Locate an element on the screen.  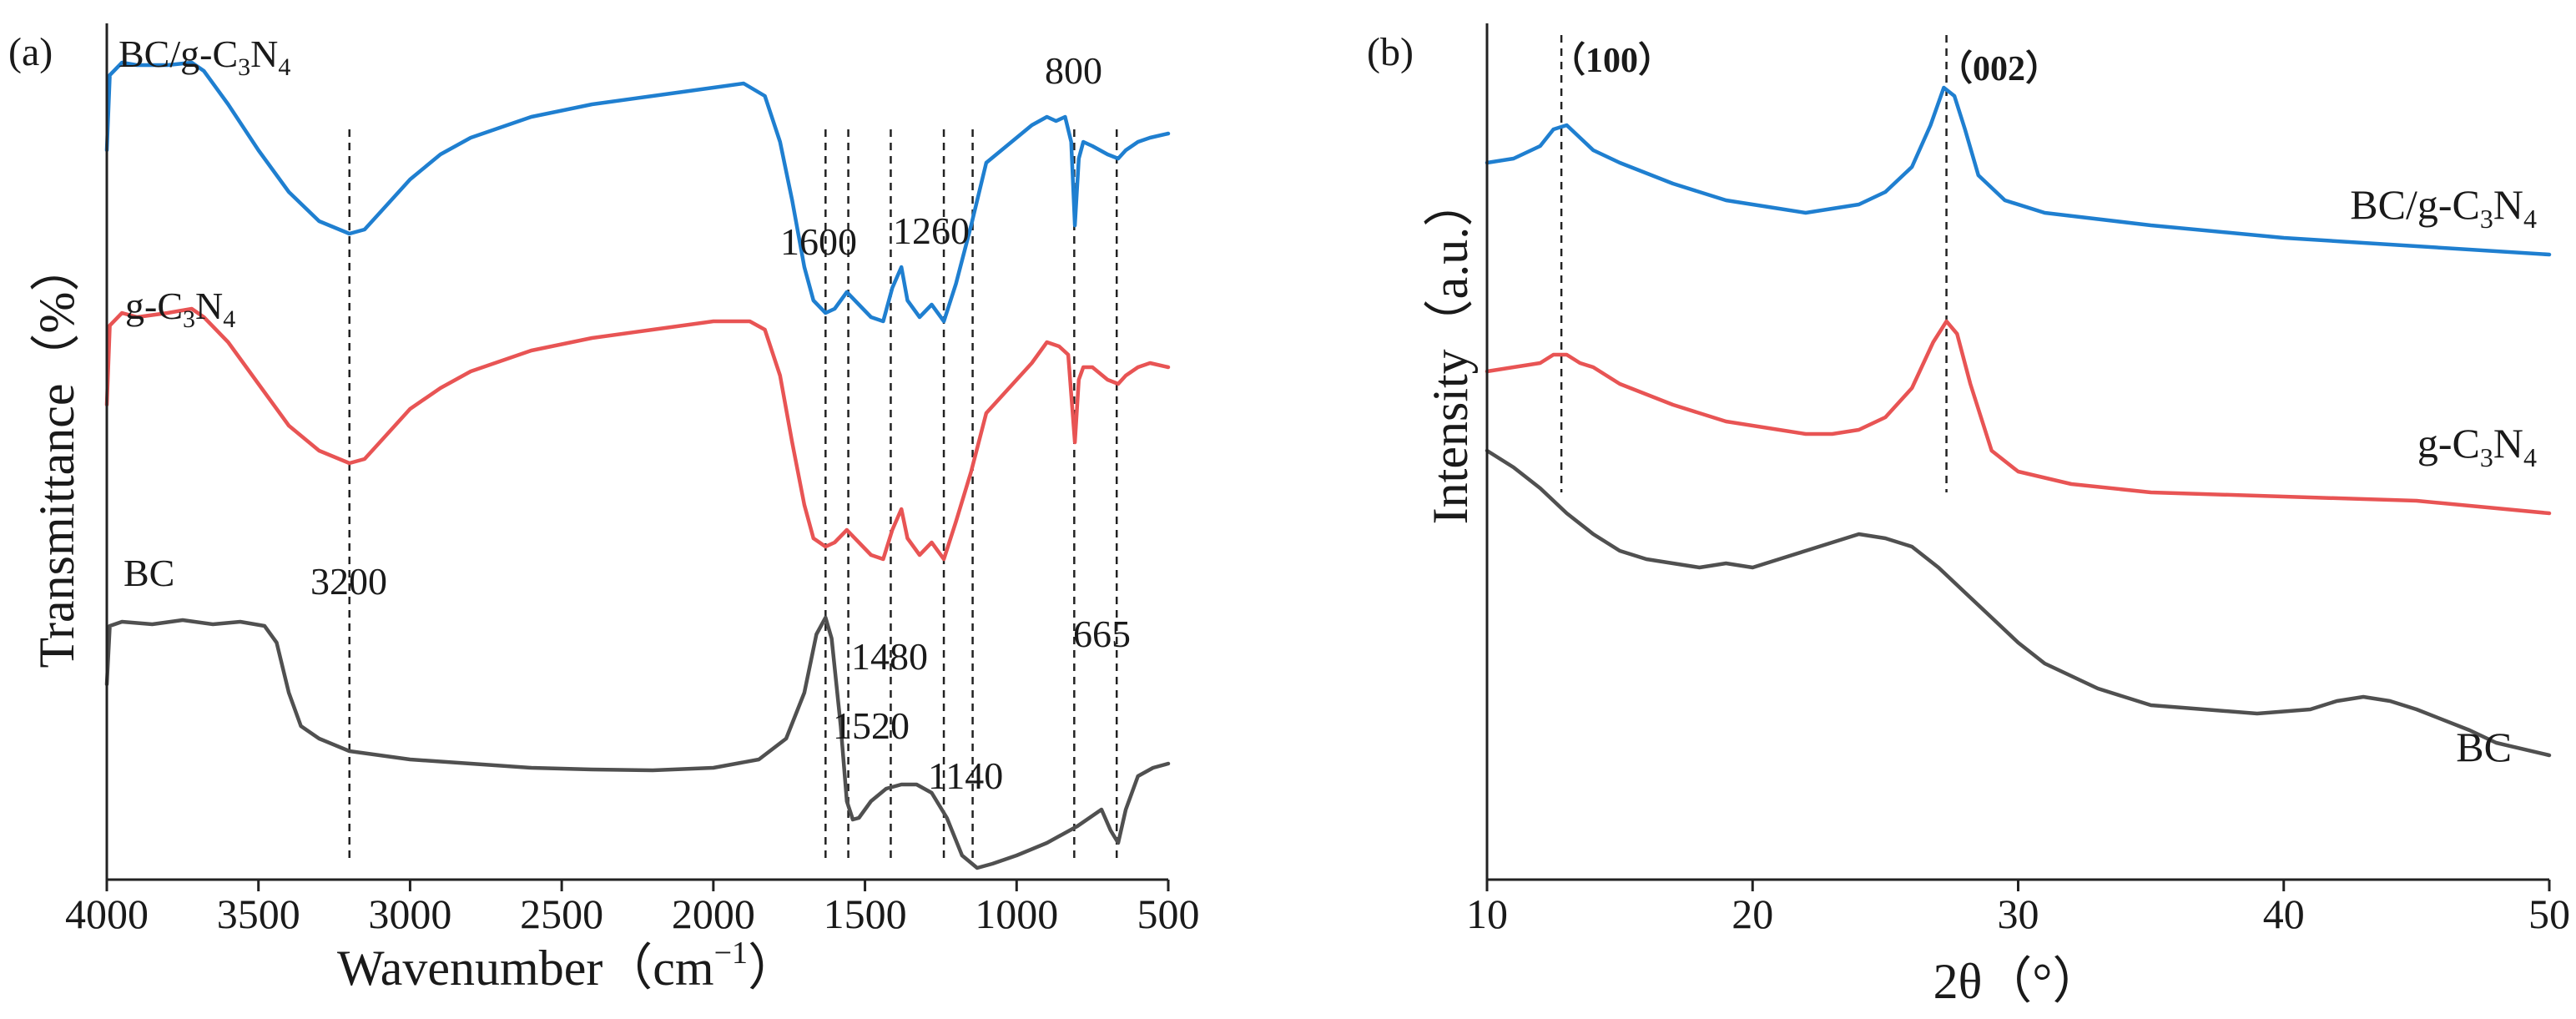
peak-label-100: （100） is located at coordinates (1612, 60).